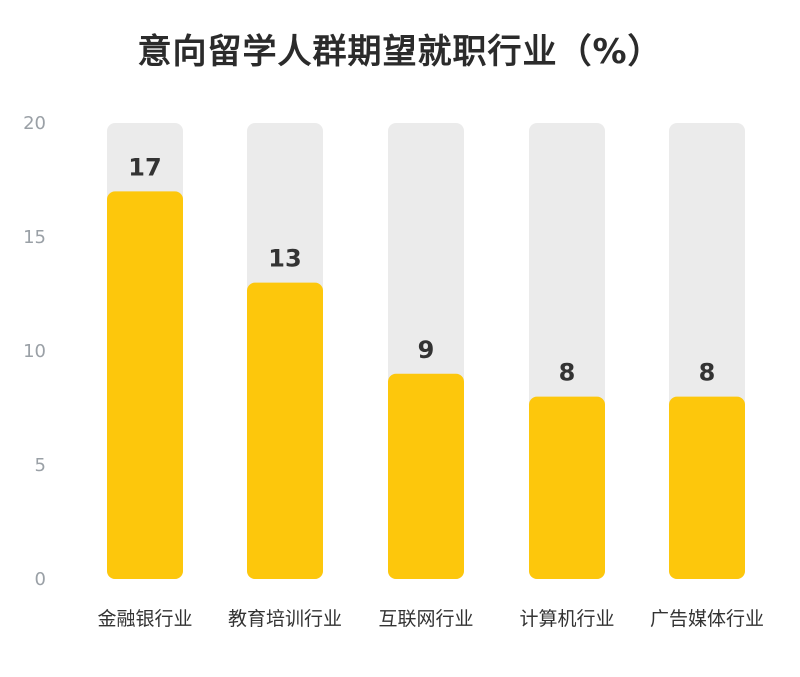 This screenshot has height=677, width=800. What do you see at coordinates (34, 237) in the screenshot?
I see `y-tick-label: 15` at bounding box center [34, 237].